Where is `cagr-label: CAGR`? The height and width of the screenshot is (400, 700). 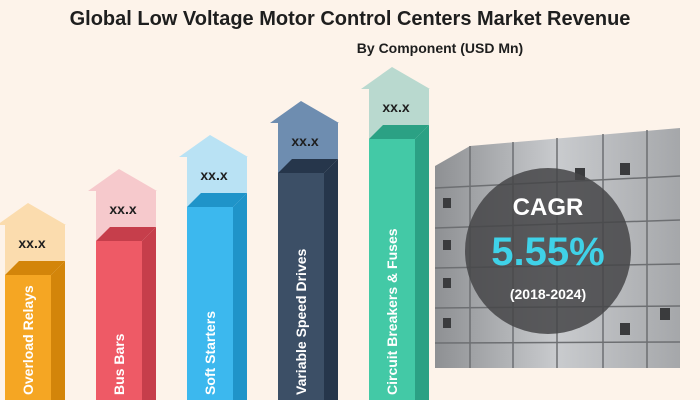 cagr-label: CAGR is located at coordinates (548, 207).